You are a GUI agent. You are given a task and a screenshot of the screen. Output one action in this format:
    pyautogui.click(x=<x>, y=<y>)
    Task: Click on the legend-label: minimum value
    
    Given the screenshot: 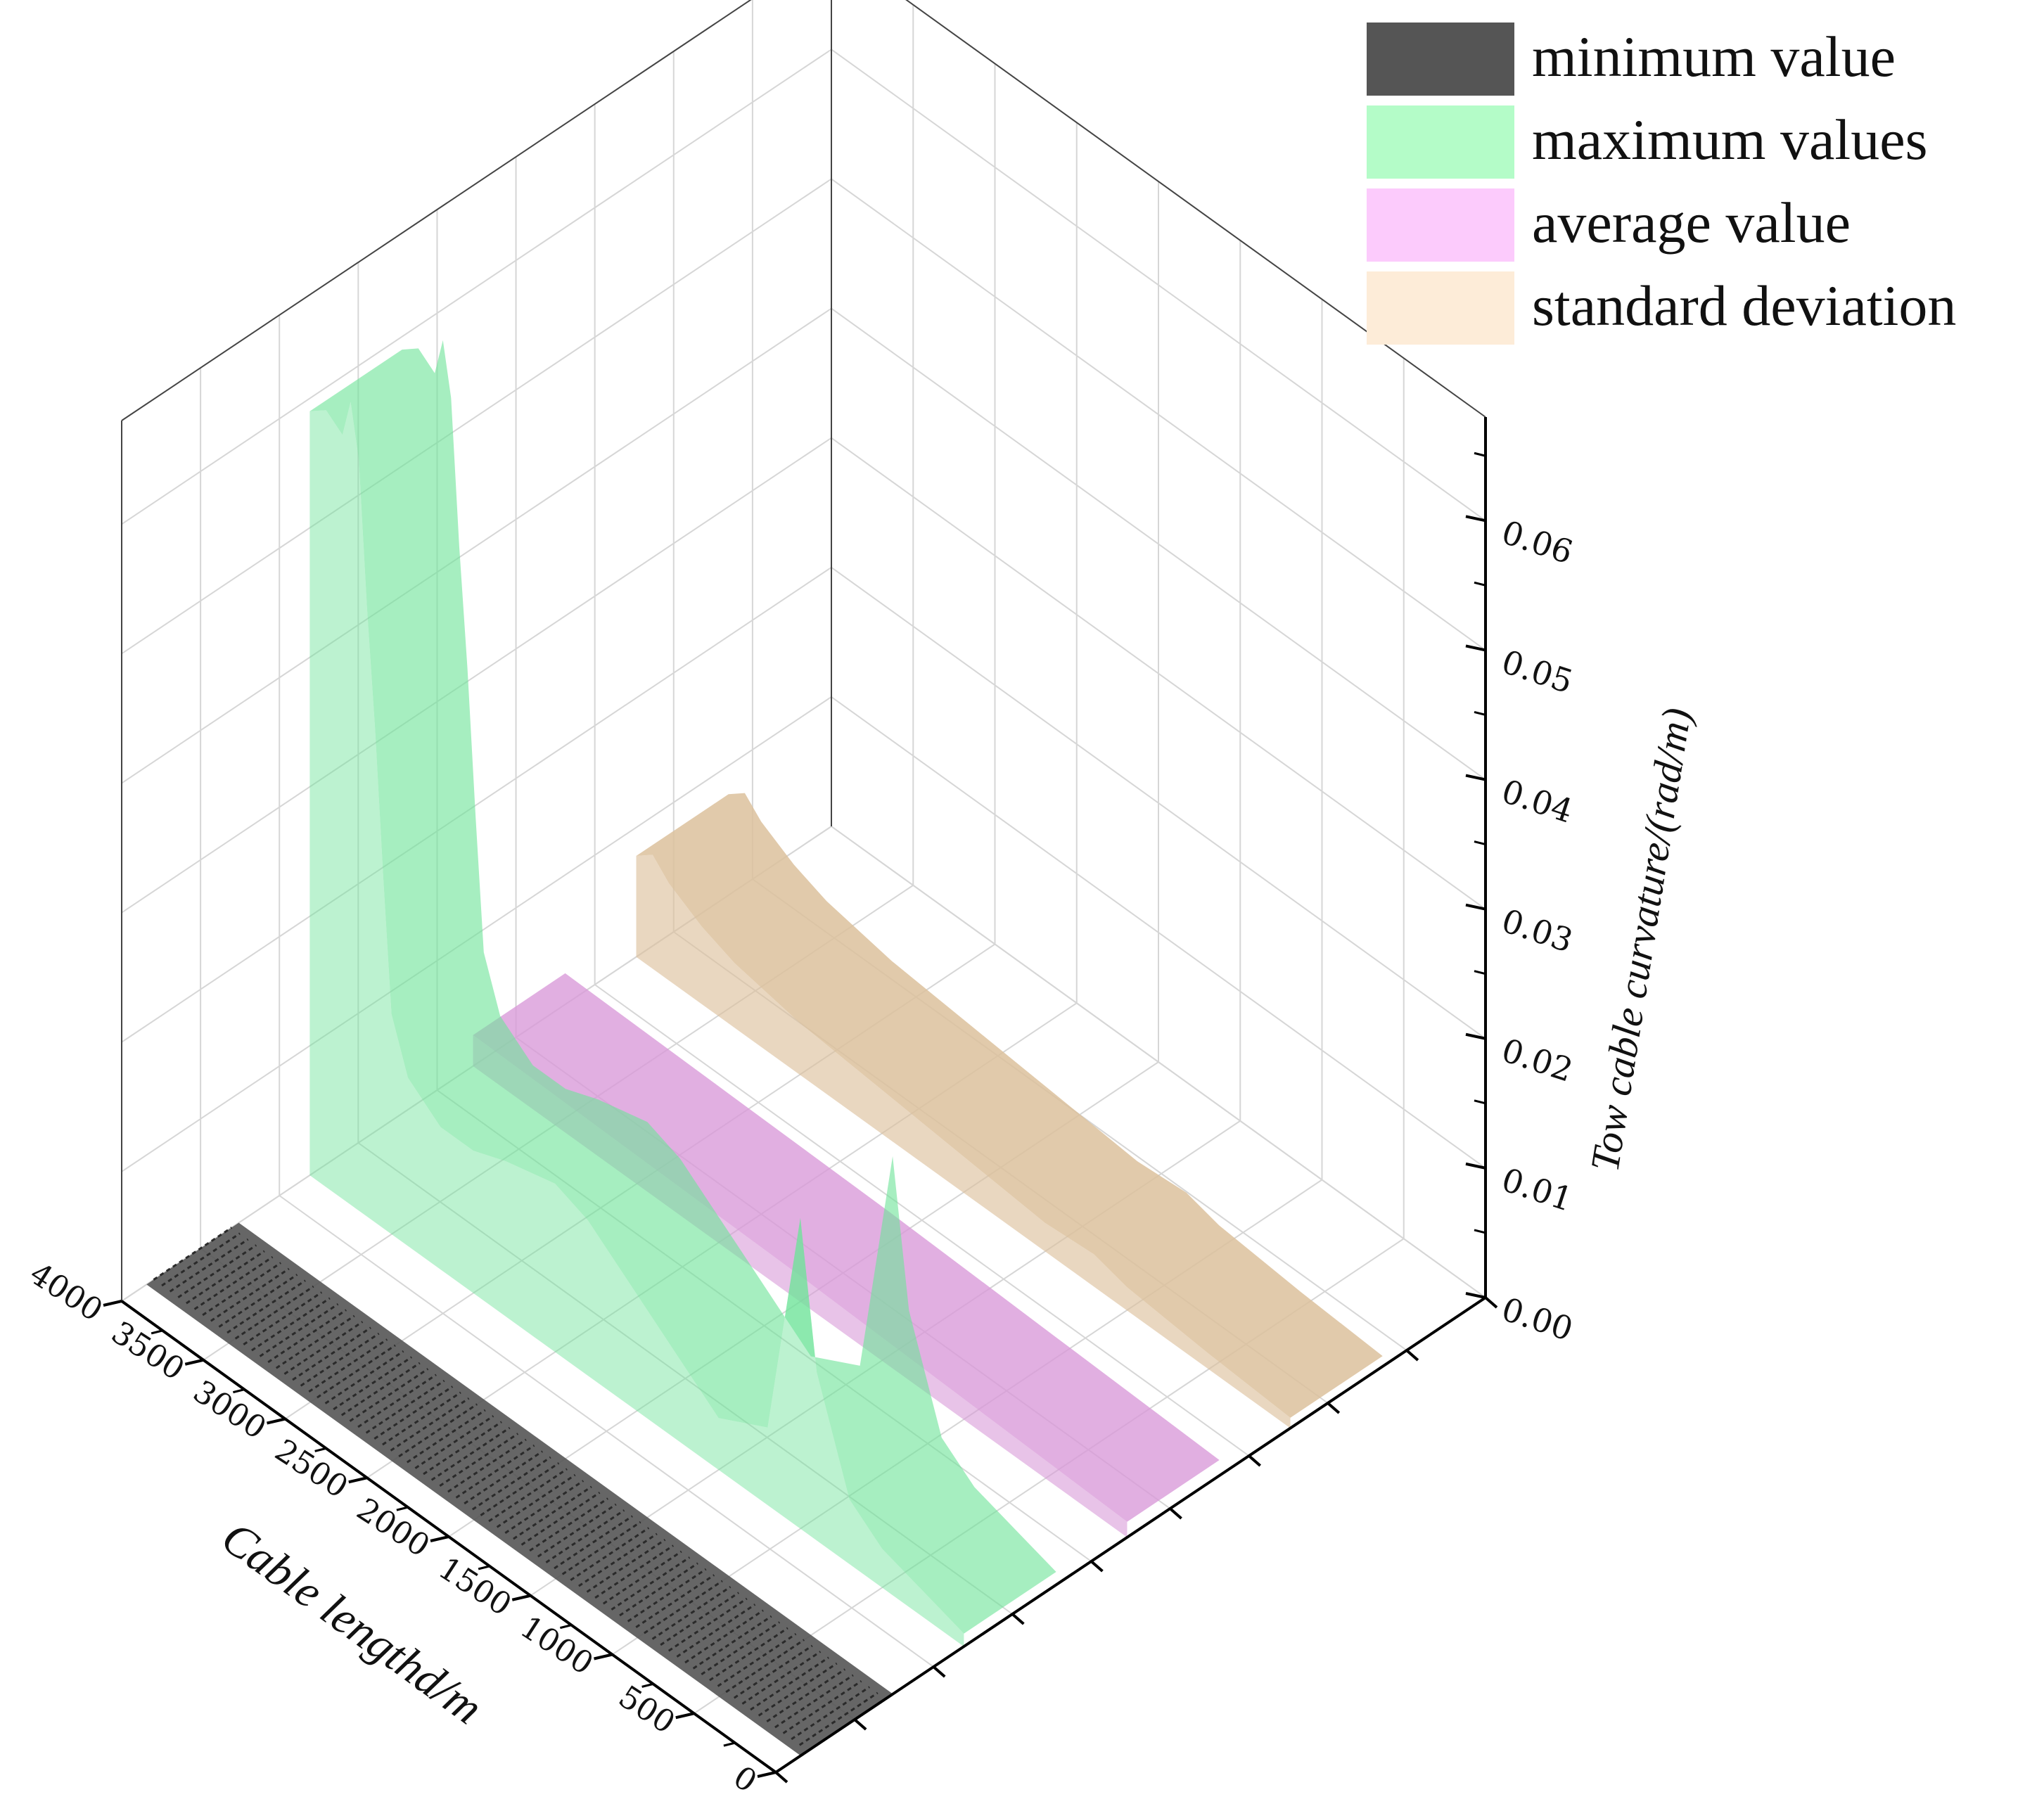 What is the action you would take?
    pyautogui.click(x=1714, y=57)
    